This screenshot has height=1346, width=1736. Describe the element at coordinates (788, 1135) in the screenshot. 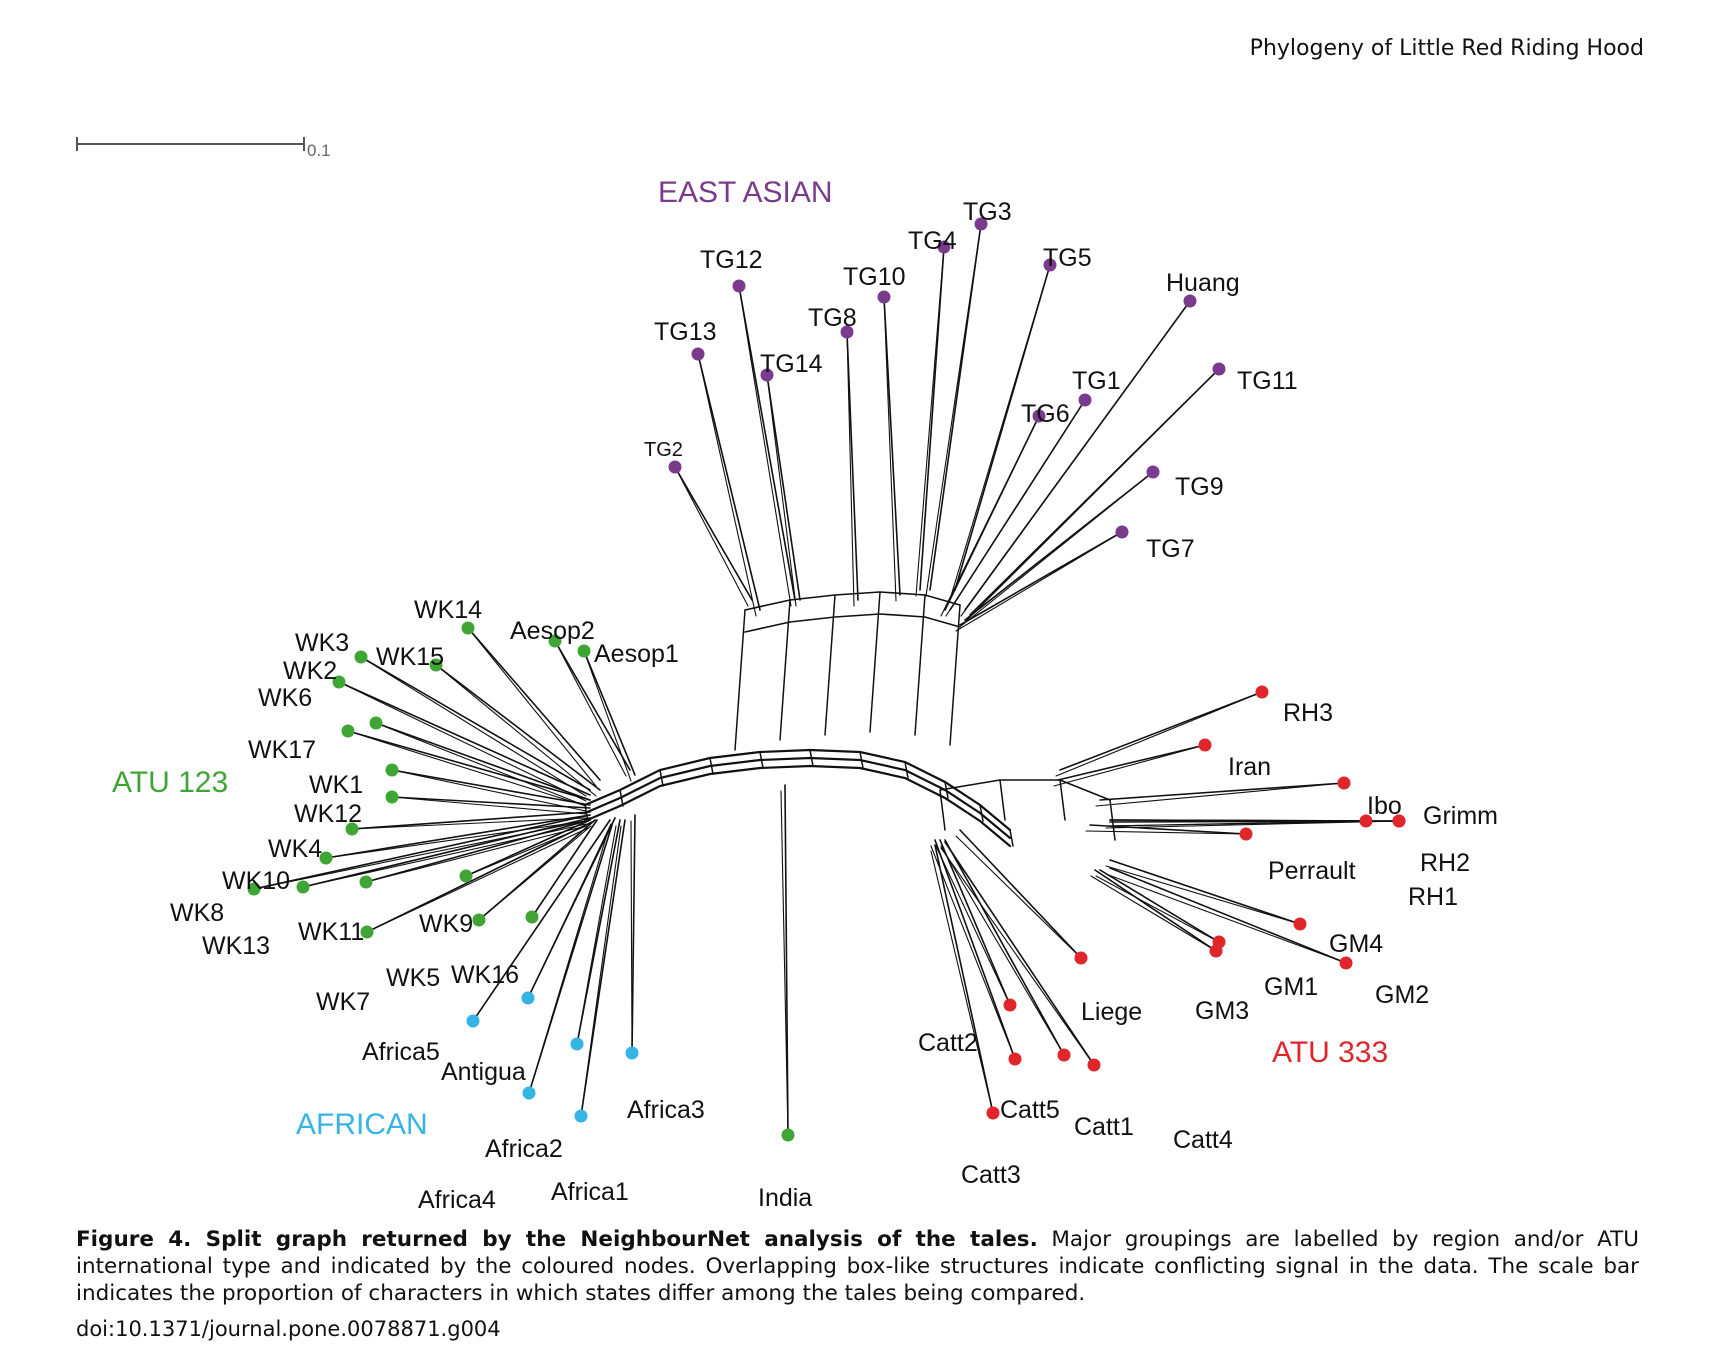

I see `node-india` at that location.